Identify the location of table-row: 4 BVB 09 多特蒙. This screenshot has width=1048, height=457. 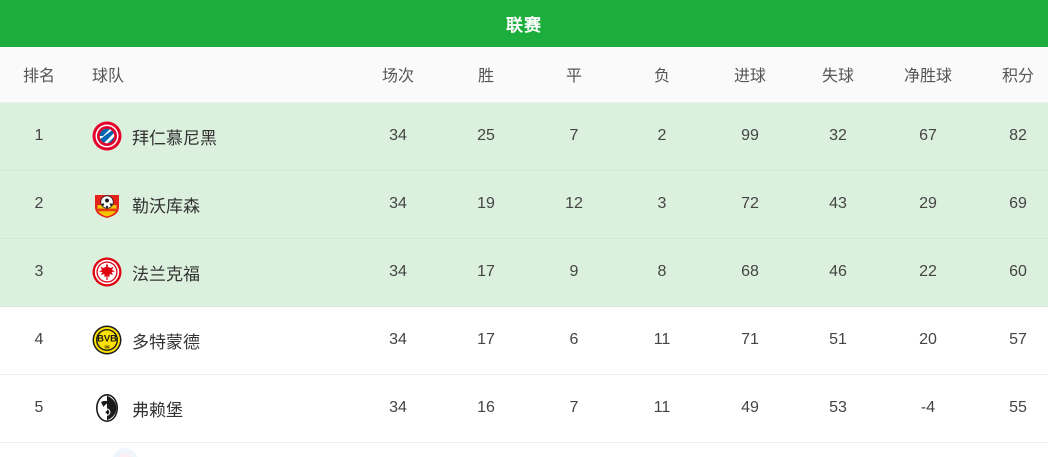
(524, 340).